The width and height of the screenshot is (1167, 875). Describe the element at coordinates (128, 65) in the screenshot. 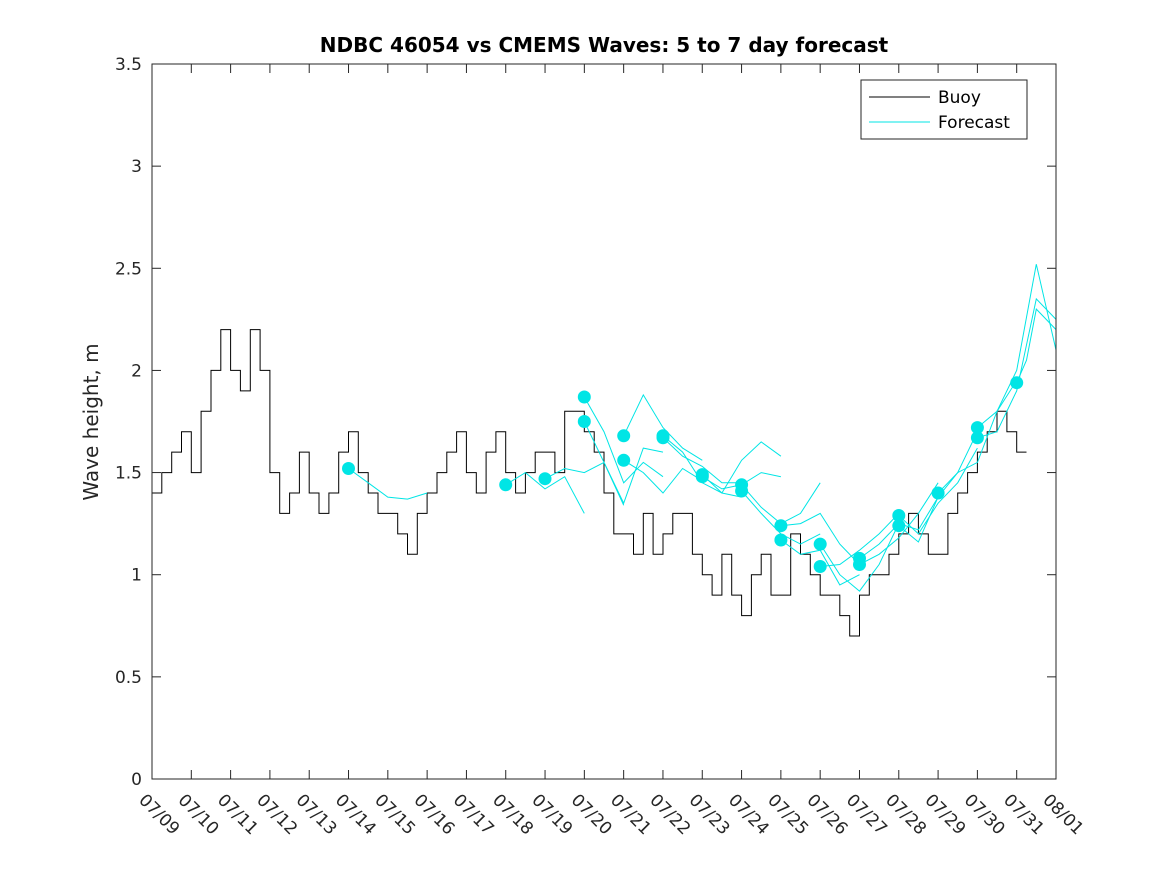

I see `y-tick-label: 3.5` at that location.